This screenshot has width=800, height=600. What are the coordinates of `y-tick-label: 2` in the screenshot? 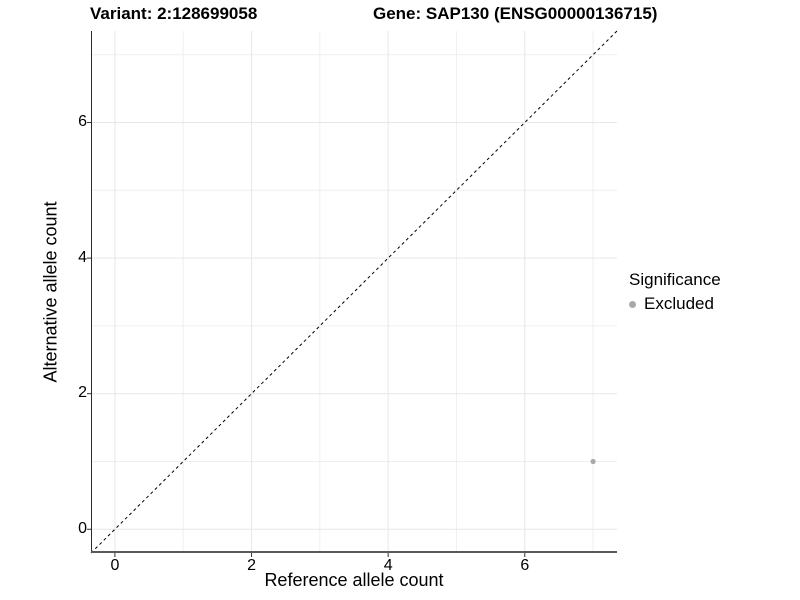 It's located at (82, 393).